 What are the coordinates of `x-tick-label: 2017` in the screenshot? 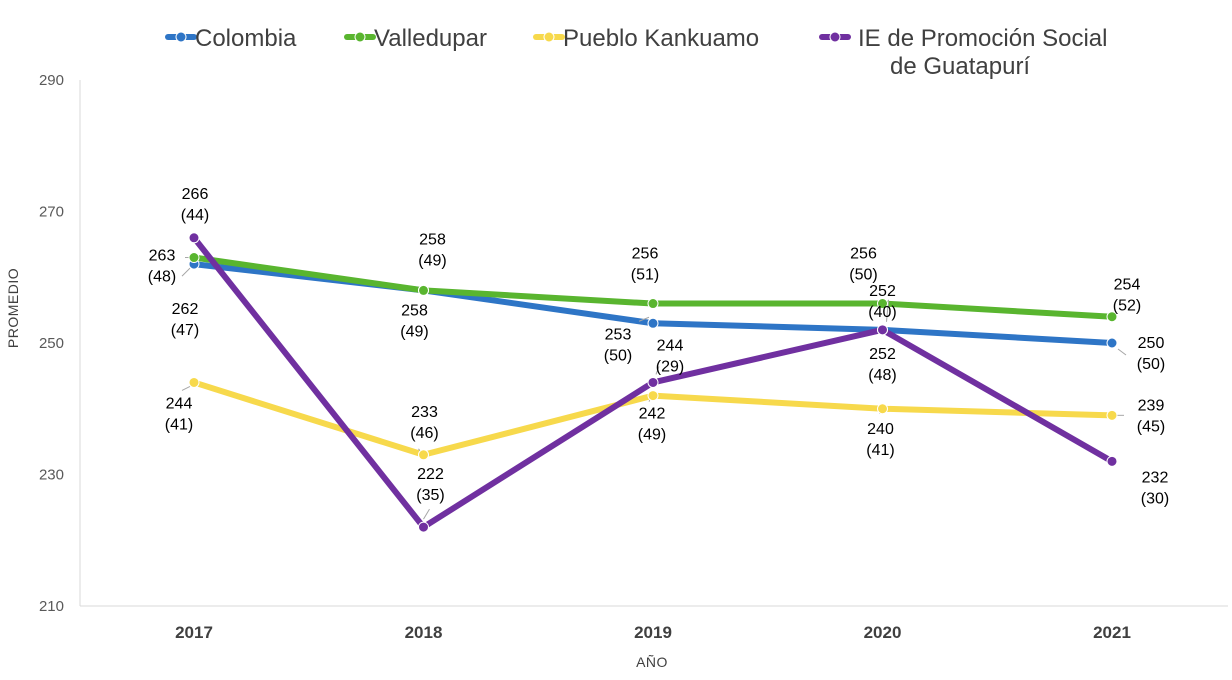 It's located at (194, 632).